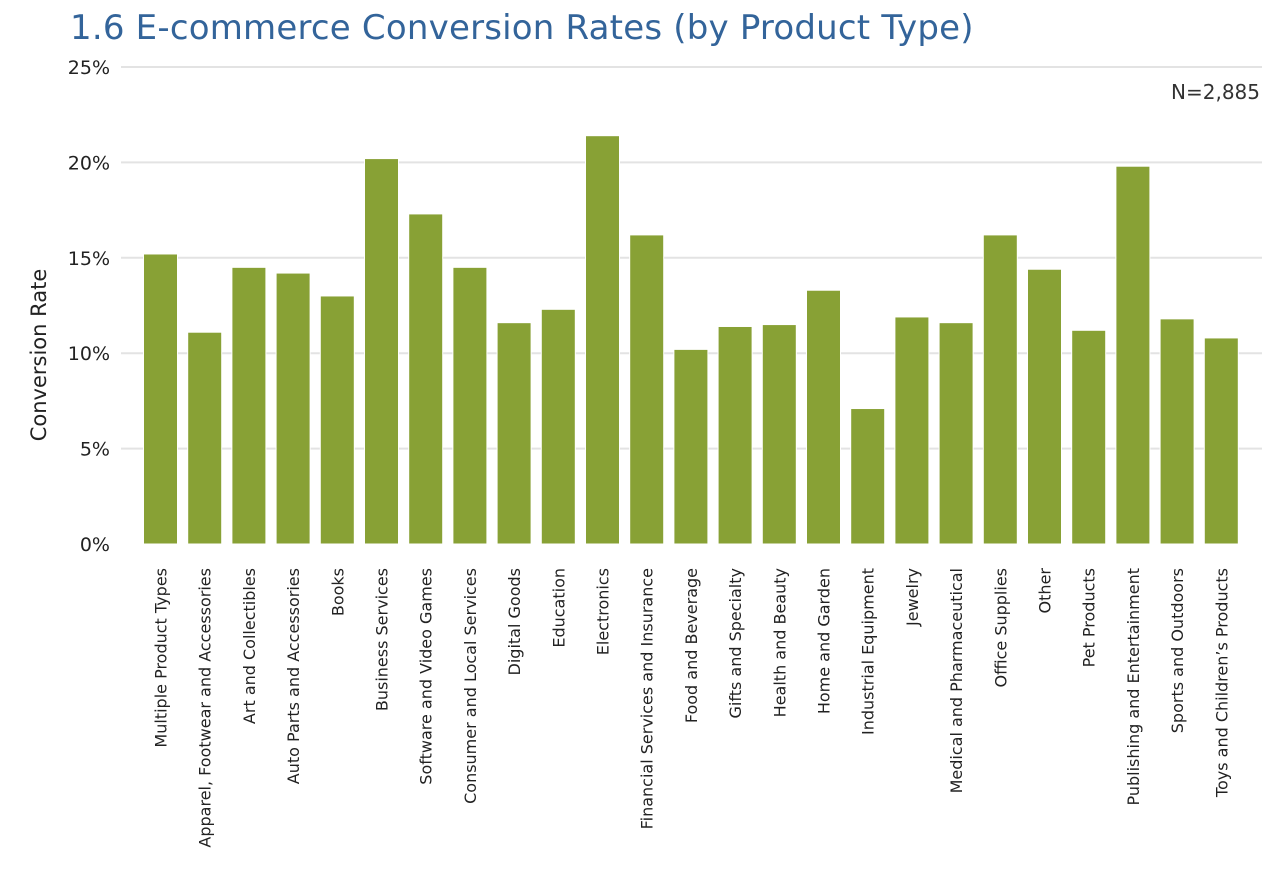  What do you see at coordinates (382, 639) in the screenshot?
I see `x-tick-label: Business Services` at bounding box center [382, 639].